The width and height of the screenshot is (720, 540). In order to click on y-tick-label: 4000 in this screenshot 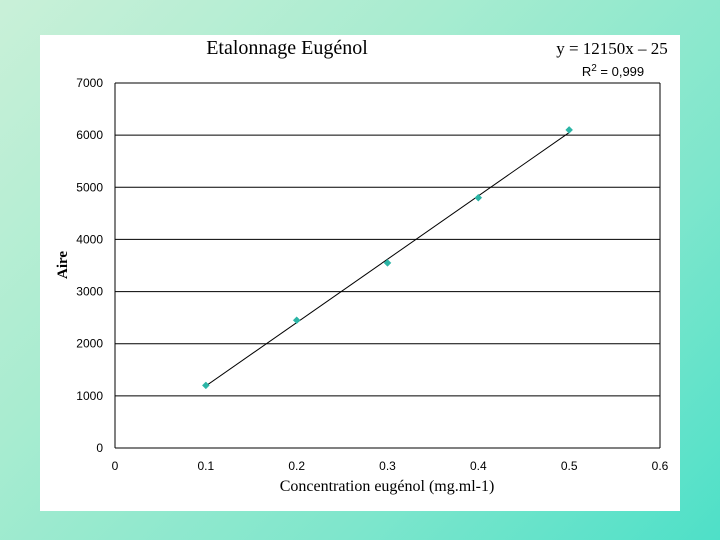, I will do `click(89, 239)`.